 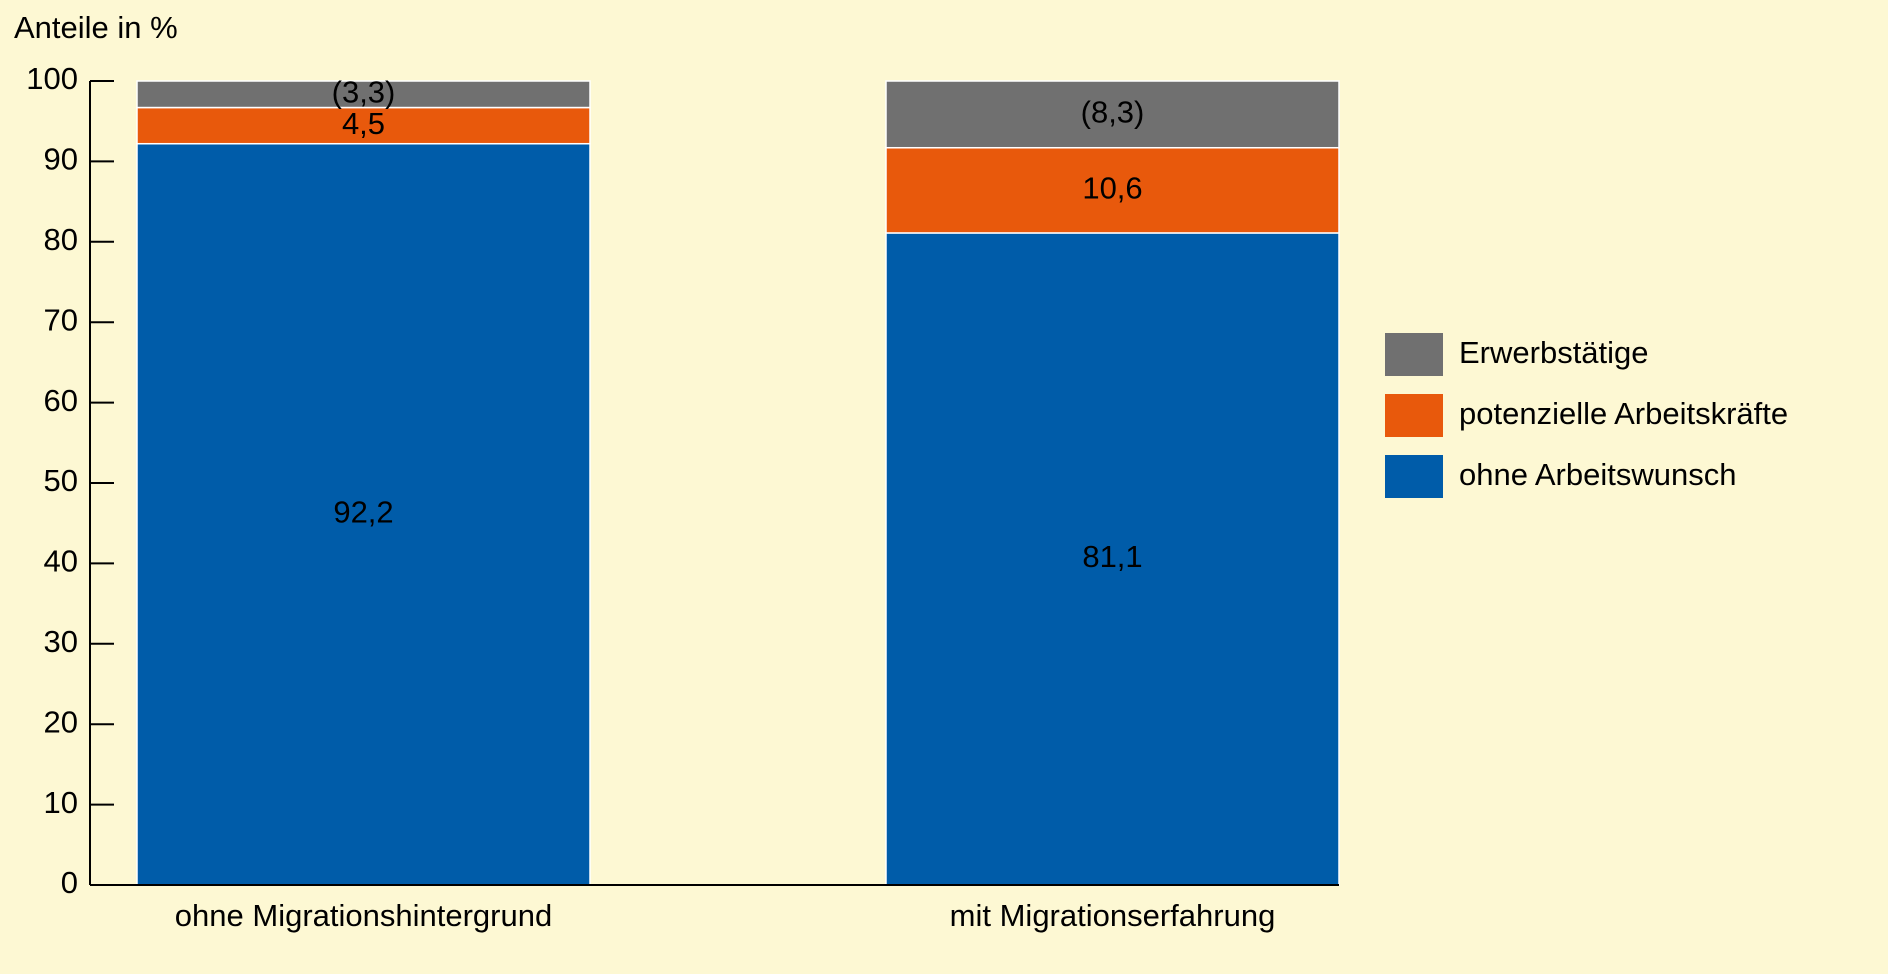 I want to click on y-tick-label: 70, so click(x=61, y=319).